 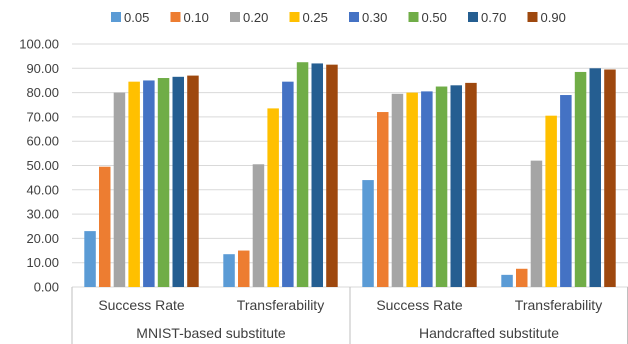 I want to click on legend-label: 0.05, so click(x=136, y=17).